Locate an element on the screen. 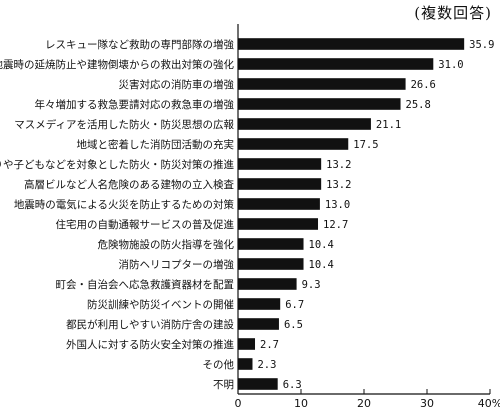 The image size is (500, 410). x-tick-label: 30 is located at coordinates (427, 403).